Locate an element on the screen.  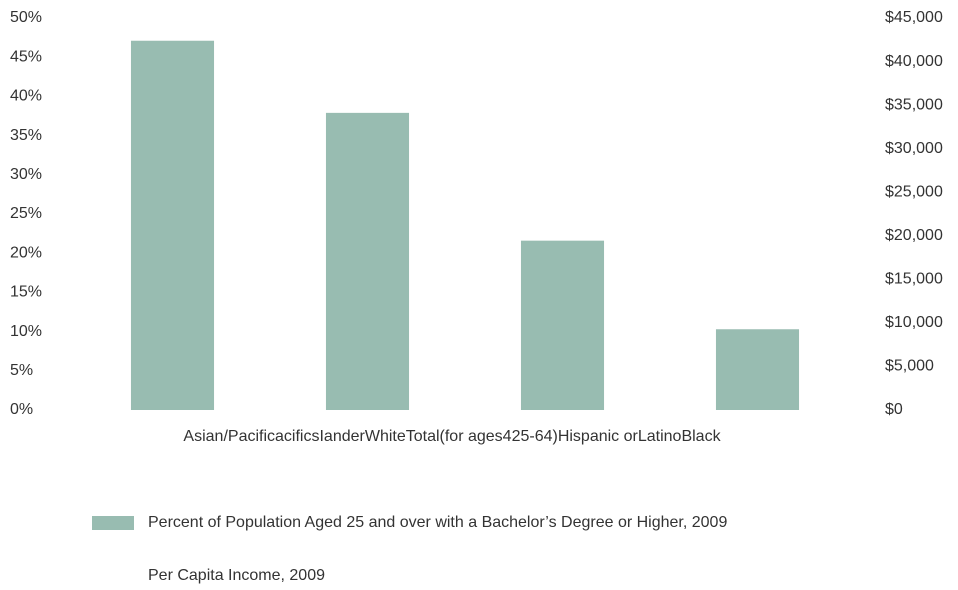
y-tick-label: 30% is located at coordinates (26, 174).